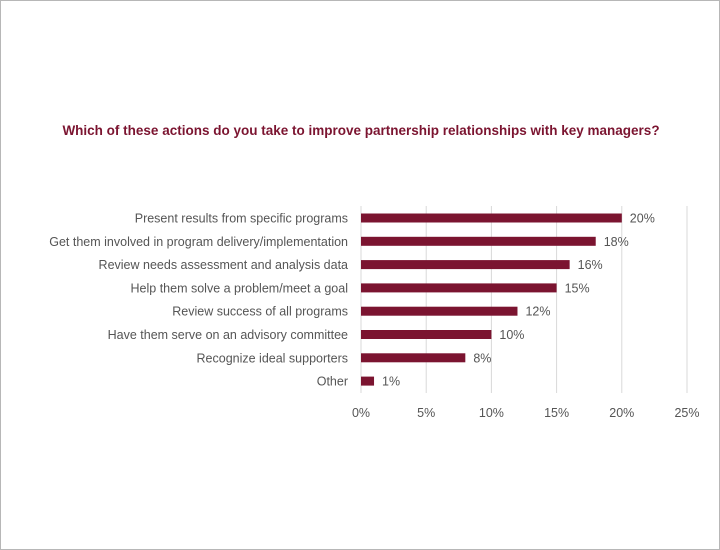  Describe the element at coordinates (272, 358) in the screenshot. I see `category-label: Recognize ideal supporters` at that location.